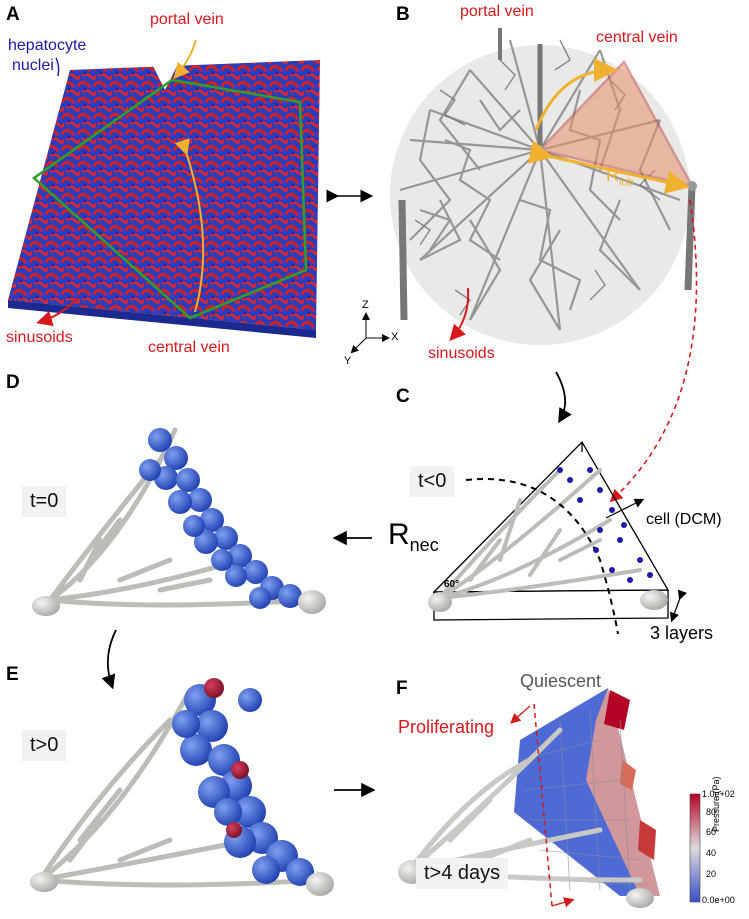 The image size is (749, 919). I want to click on panel-a-tissue, so click(164, 188).